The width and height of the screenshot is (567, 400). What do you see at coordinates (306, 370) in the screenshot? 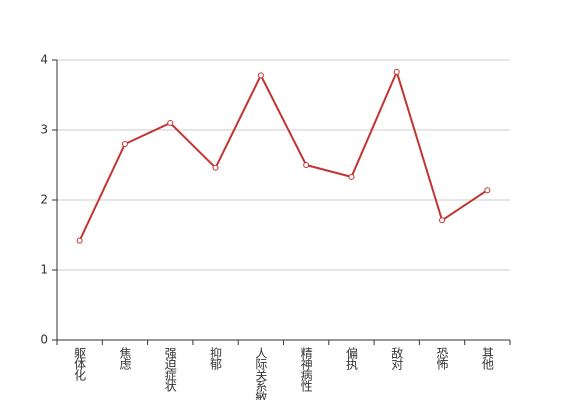
I see `x-tick-label: 精神病性` at bounding box center [306, 370].